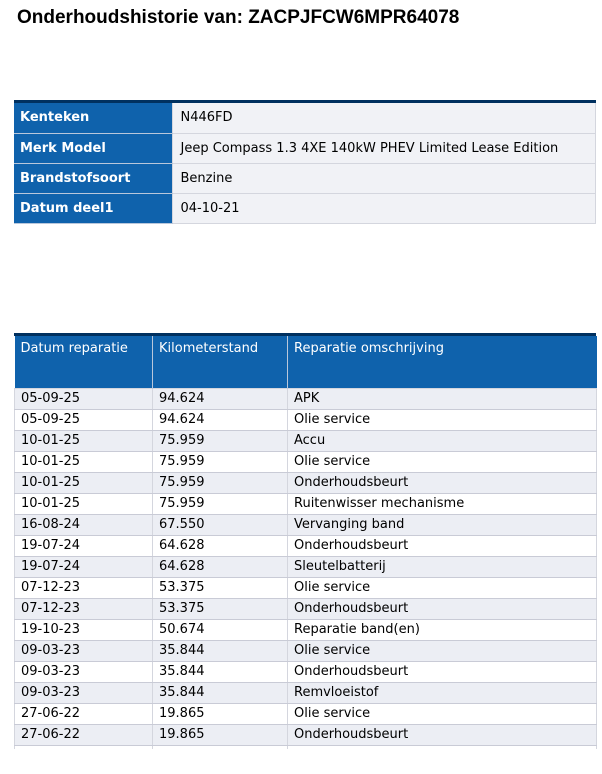 This screenshot has width=602, height=774. I want to click on clipped-empty-row, so click(305, 746).